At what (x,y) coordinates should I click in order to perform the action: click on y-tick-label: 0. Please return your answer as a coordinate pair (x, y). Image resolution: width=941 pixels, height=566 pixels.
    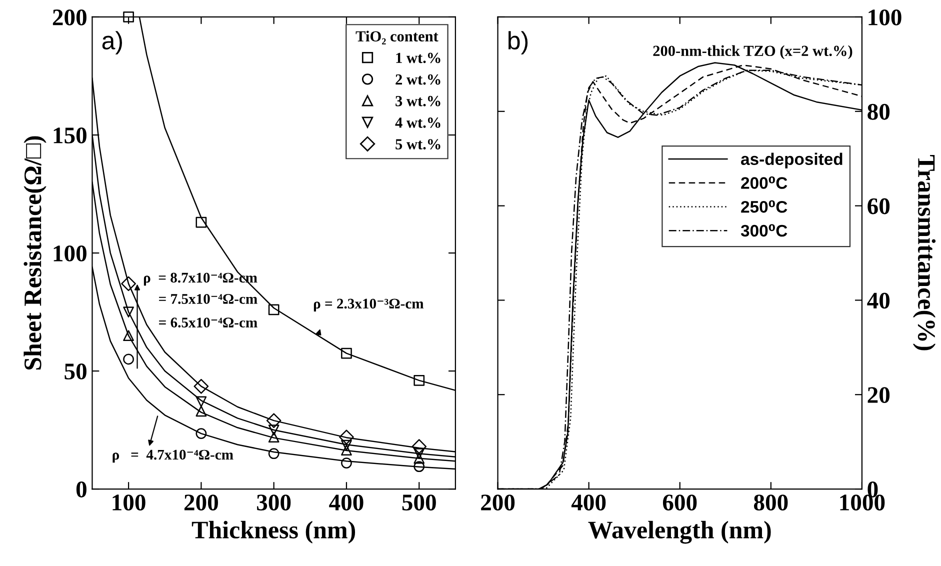
    Looking at the image, I should click on (81, 490).